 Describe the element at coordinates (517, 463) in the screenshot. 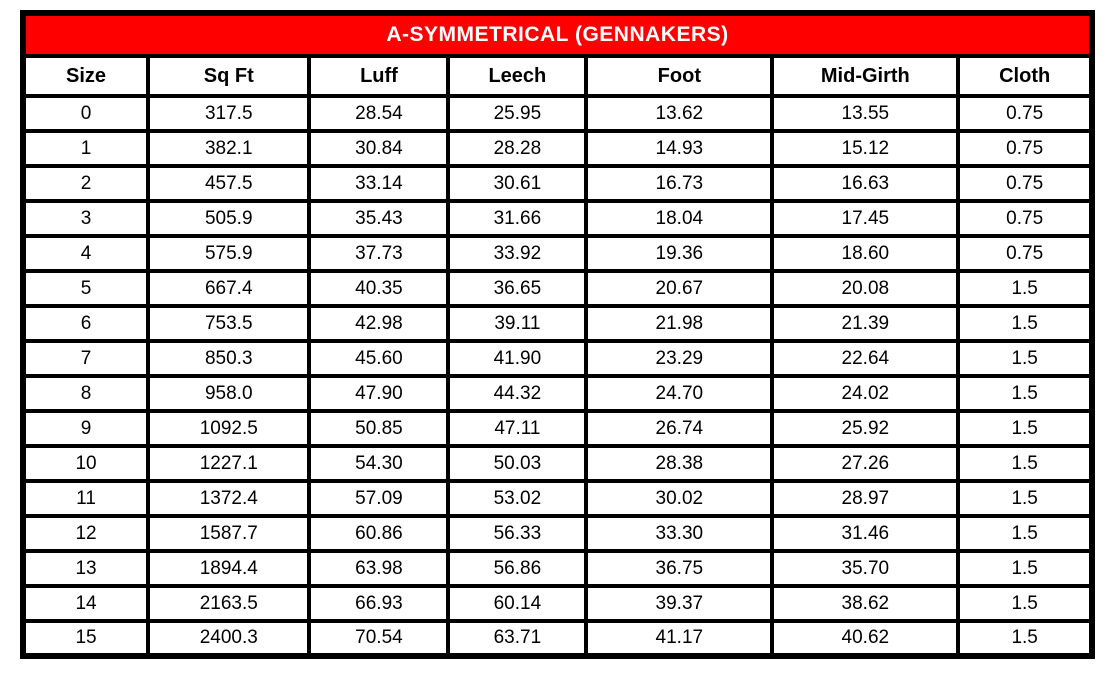

I see `cell: 50.03` at that location.